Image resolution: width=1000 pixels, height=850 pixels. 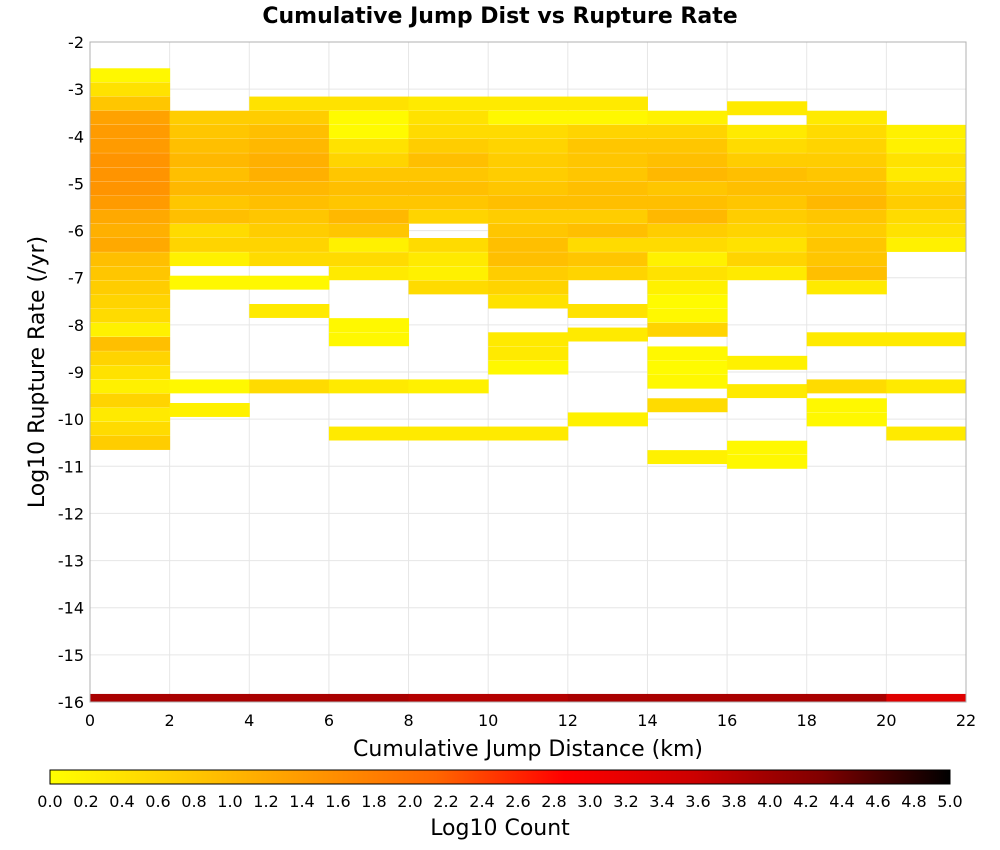 What do you see at coordinates (265, 801) in the screenshot?
I see `colorbar-tick-label: 1.2` at bounding box center [265, 801].